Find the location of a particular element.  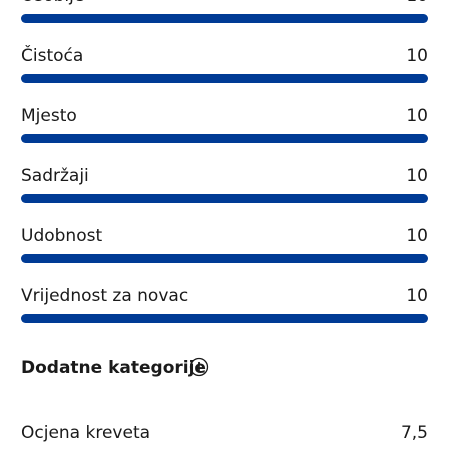

section-title: Dodatne kategorije is located at coordinates (113, 368).